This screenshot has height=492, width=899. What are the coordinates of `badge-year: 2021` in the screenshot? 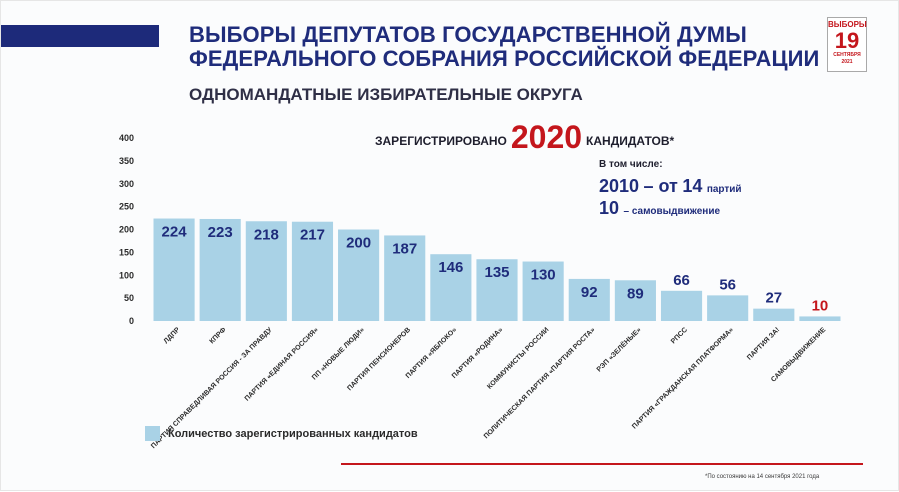 It's located at (847, 62).